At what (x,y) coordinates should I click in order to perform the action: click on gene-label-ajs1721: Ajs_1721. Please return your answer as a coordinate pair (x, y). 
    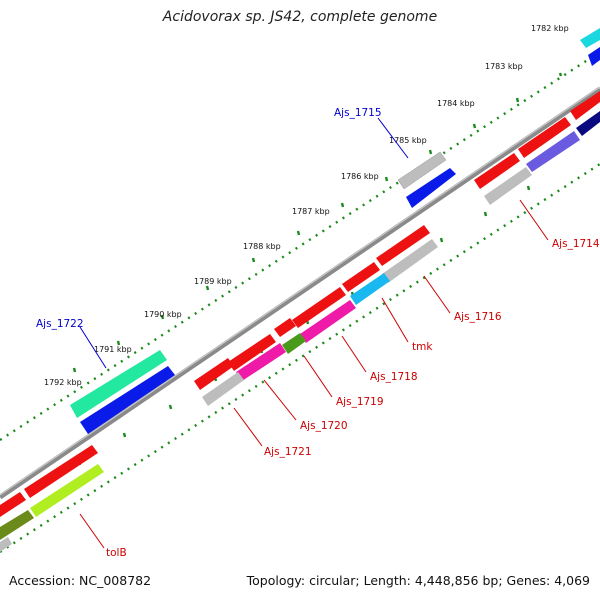
    Looking at the image, I should click on (288, 452).